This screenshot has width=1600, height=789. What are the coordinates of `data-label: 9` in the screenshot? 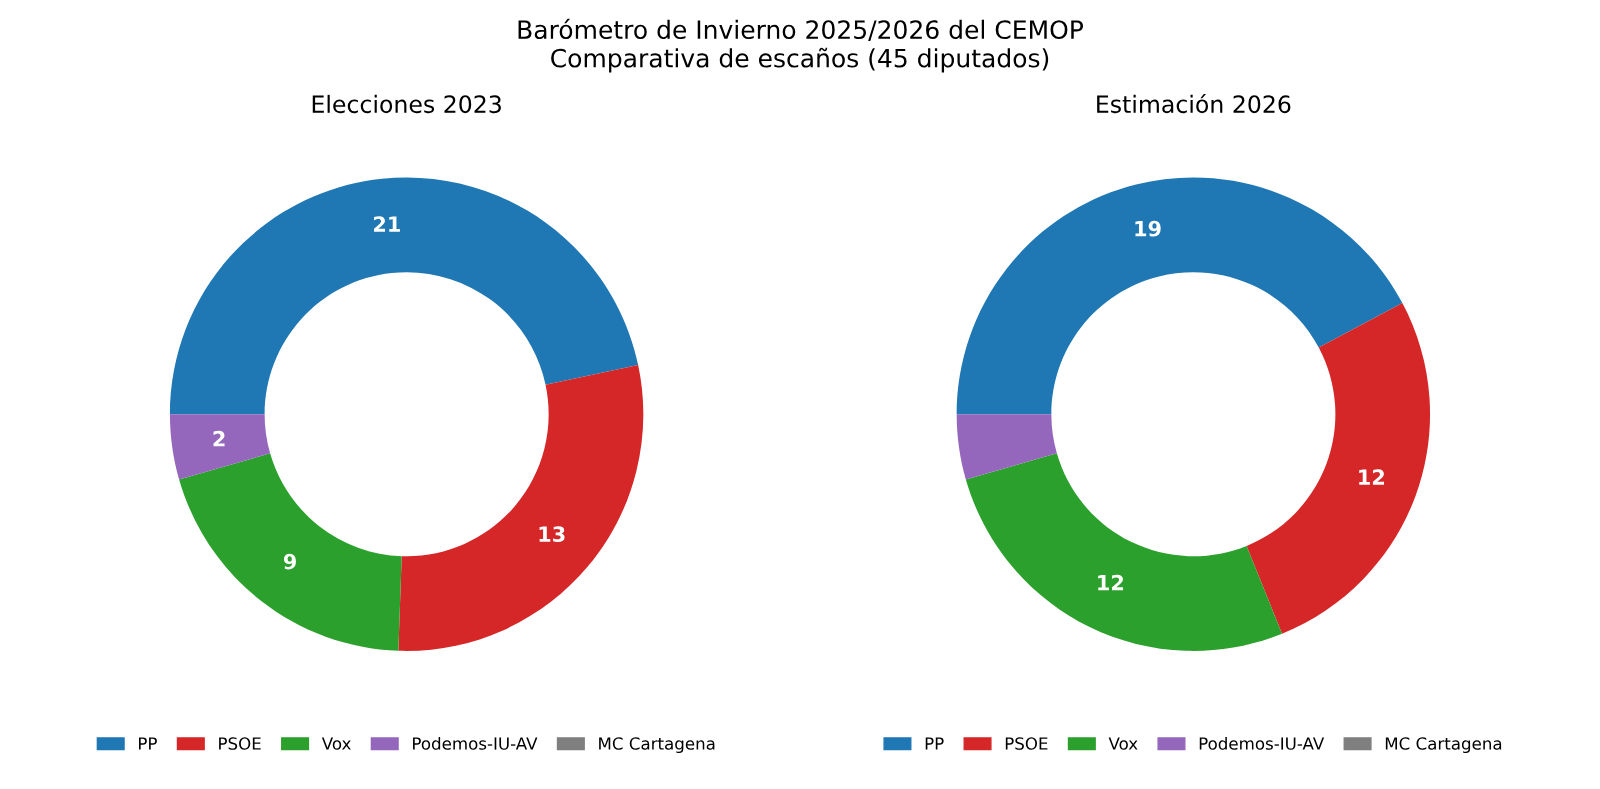 It's located at (289, 561).